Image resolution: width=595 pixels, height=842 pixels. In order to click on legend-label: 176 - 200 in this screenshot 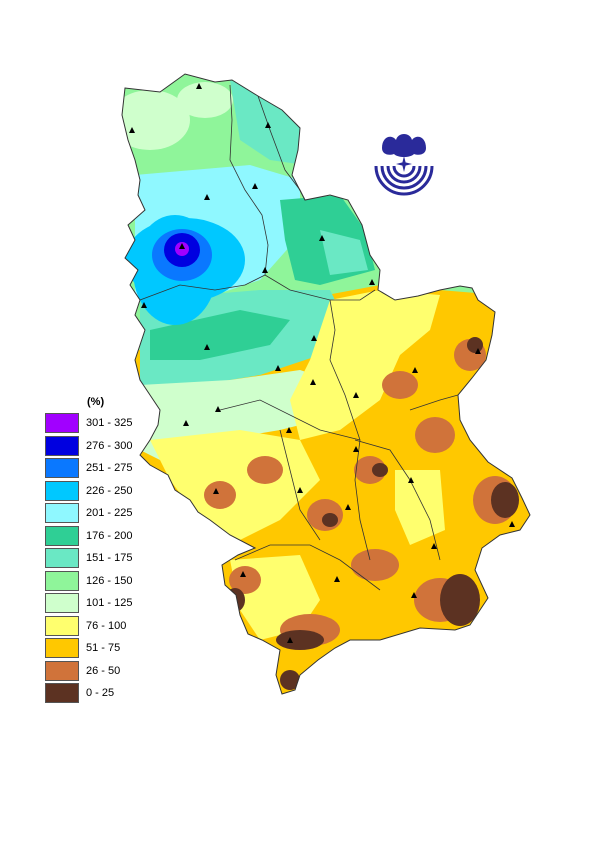, I will do `click(109, 535)`.